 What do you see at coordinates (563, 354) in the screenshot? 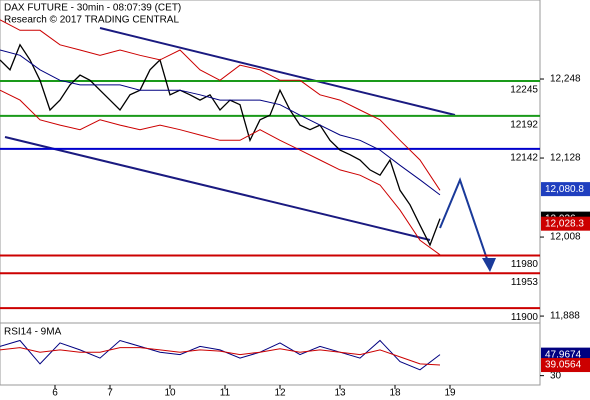
I see `price-tag-label: 47.9674` at bounding box center [563, 354].